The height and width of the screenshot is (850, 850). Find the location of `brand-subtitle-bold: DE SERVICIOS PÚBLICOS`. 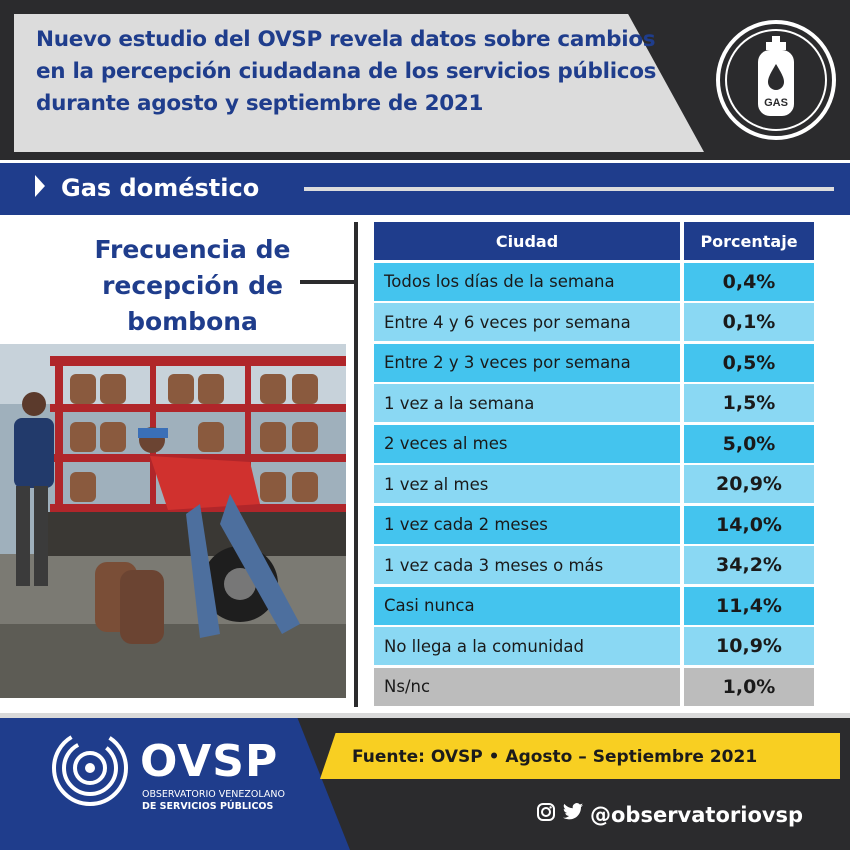

brand-subtitle-bold: DE SERVICIOS PÚBLICOS is located at coordinates (208, 806).